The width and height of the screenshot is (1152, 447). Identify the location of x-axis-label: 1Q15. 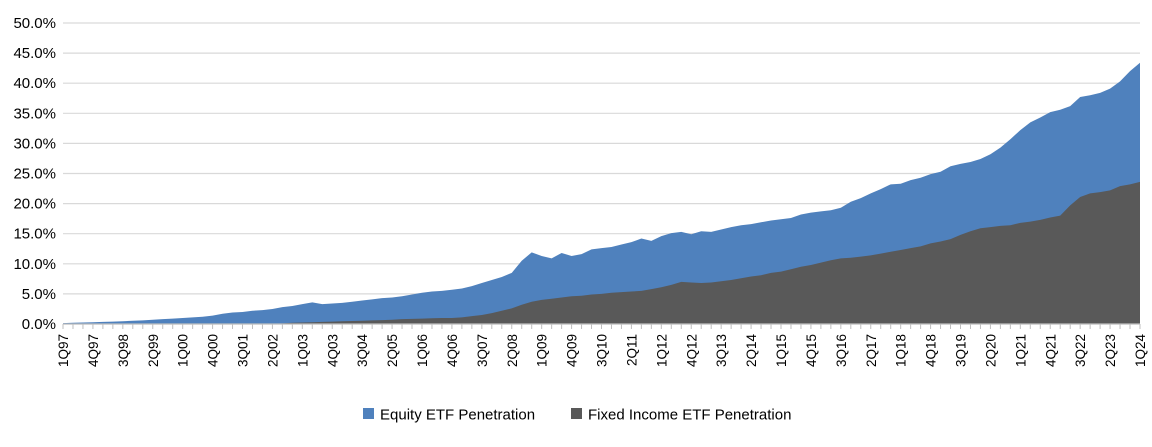
(781, 350).